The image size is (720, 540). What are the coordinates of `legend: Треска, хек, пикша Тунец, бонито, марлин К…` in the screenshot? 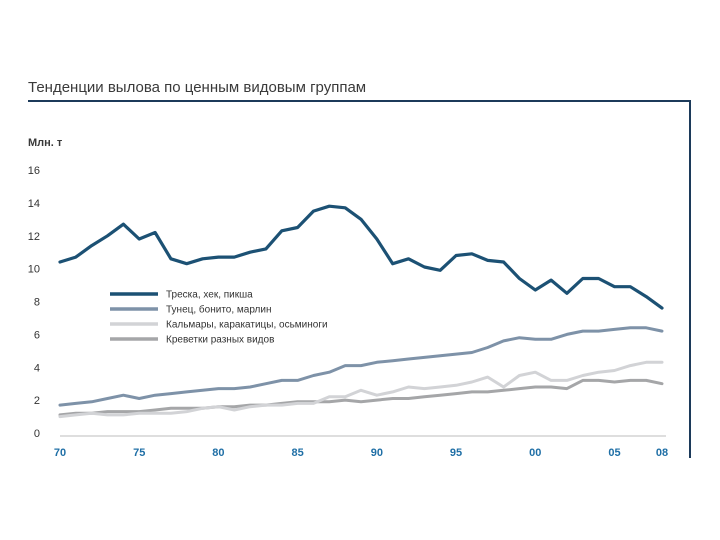 It's located at (219, 318).